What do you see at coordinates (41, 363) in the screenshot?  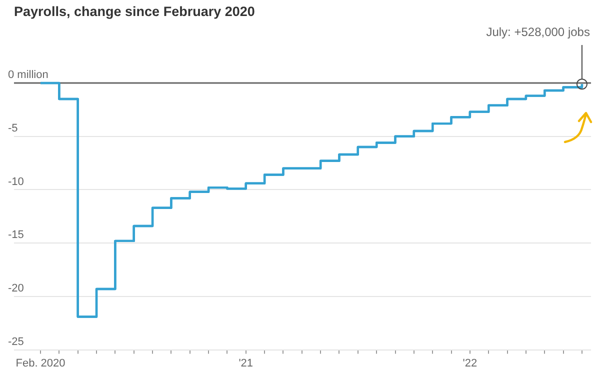 I see `x-tick-label: Feb. 2020` at bounding box center [41, 363].